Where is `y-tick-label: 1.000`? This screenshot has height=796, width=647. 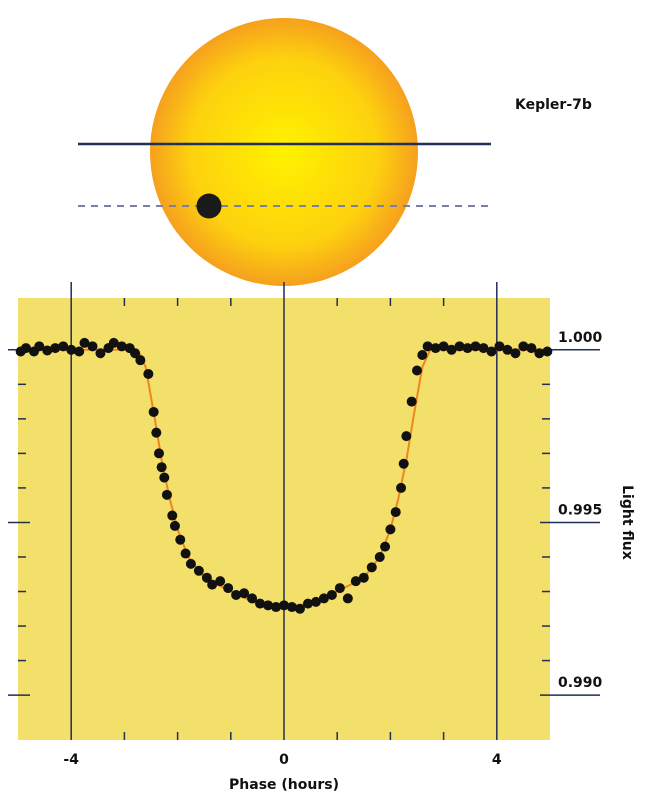
y-tick-label: 1.000 is located at coordinates (580, 338).